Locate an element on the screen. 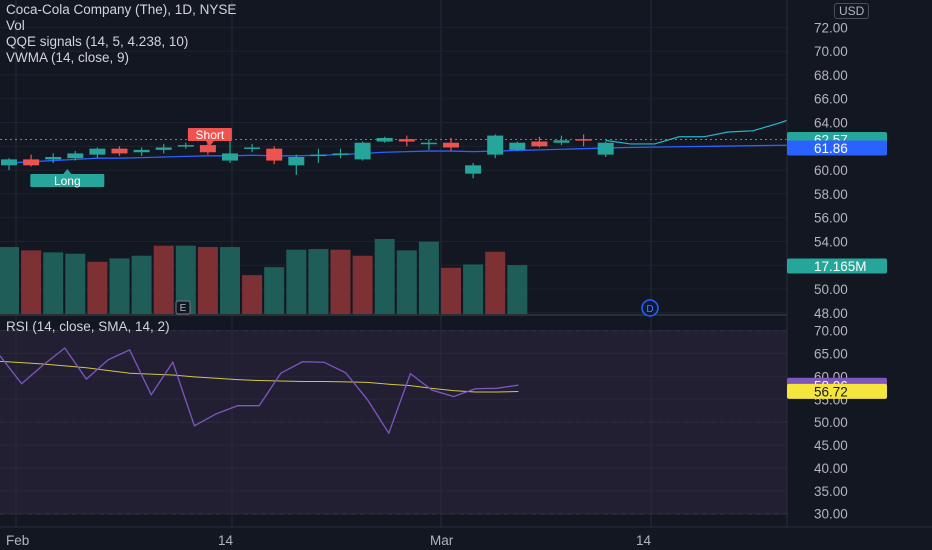 Image resolution: width=932 pixels, height=550 pixels. time-tick-label: Feb is located at coordinates (17, 540).